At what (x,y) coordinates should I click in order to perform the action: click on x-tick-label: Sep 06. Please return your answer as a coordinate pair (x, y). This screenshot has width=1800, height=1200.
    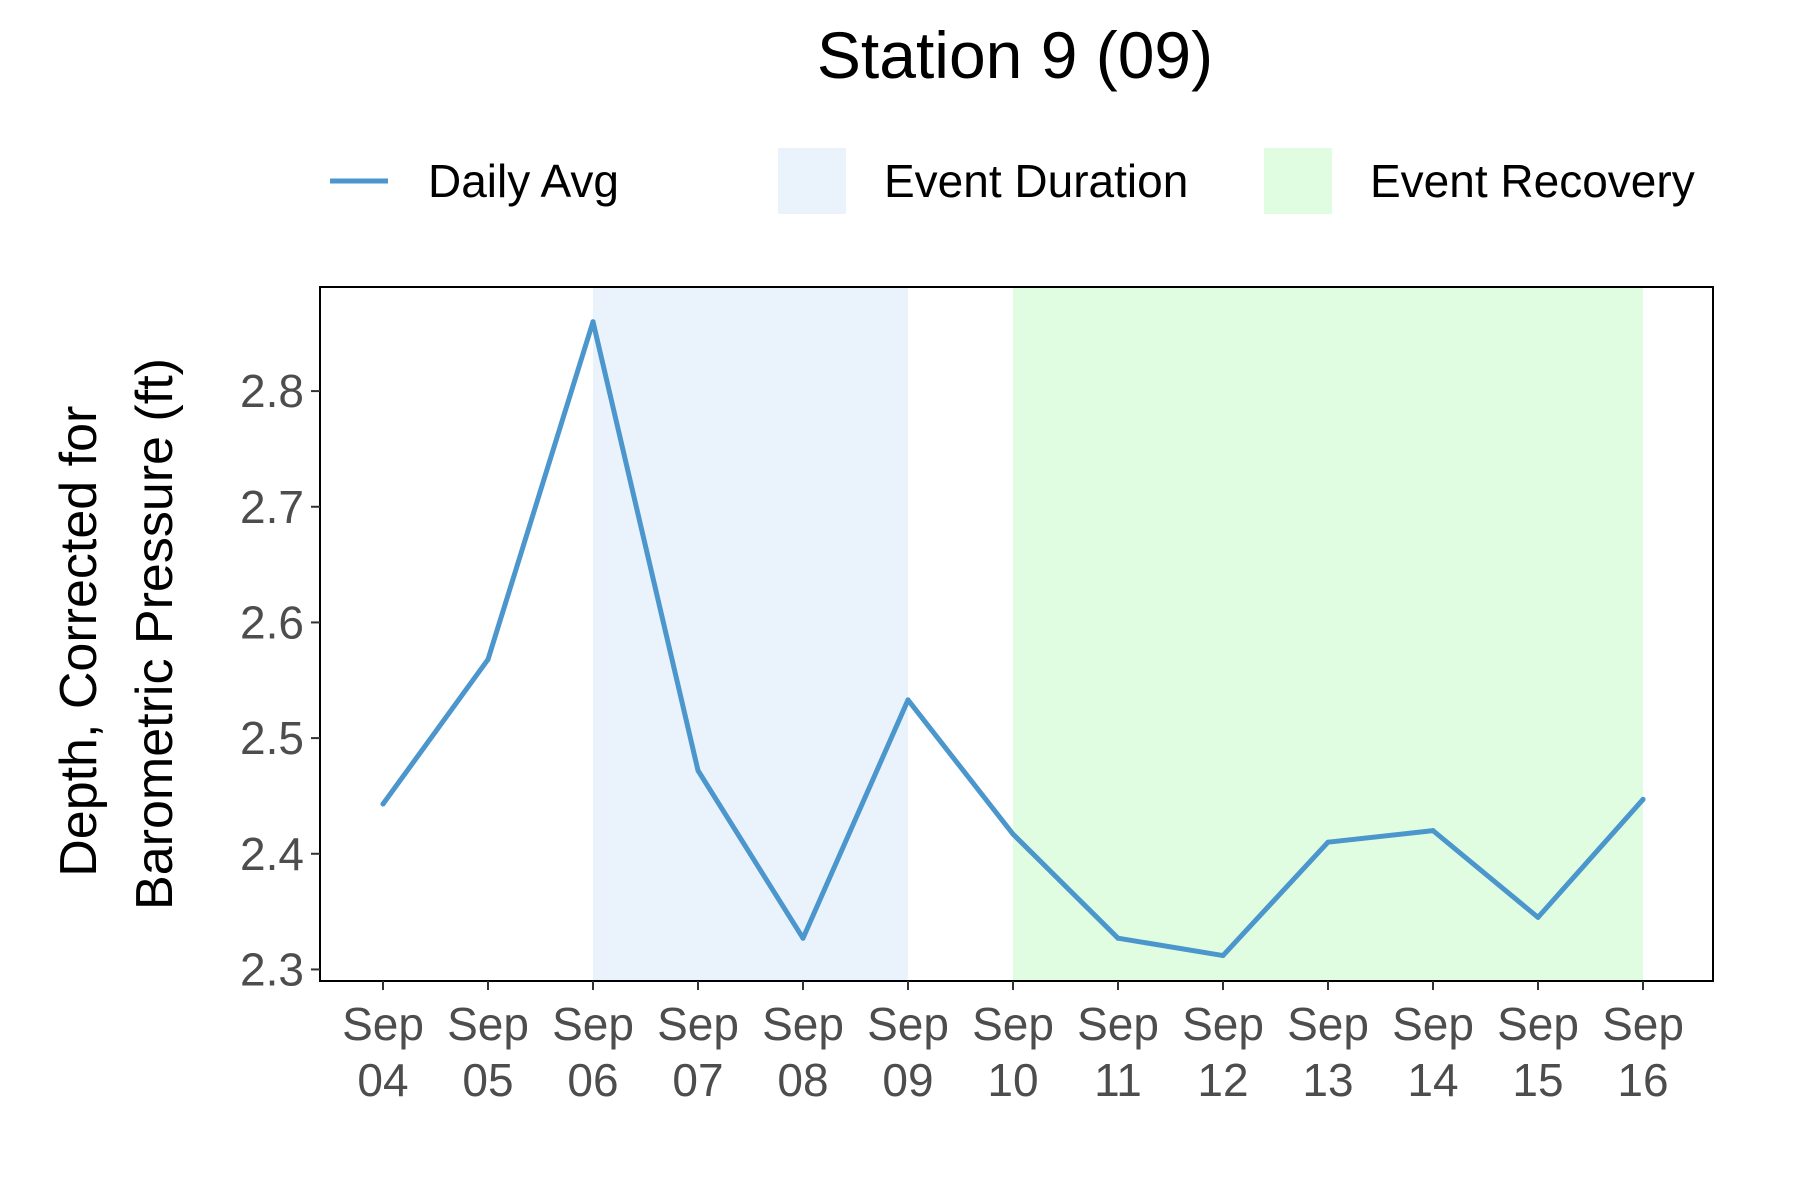
    Looking at the image, I should click on (593, 1052).